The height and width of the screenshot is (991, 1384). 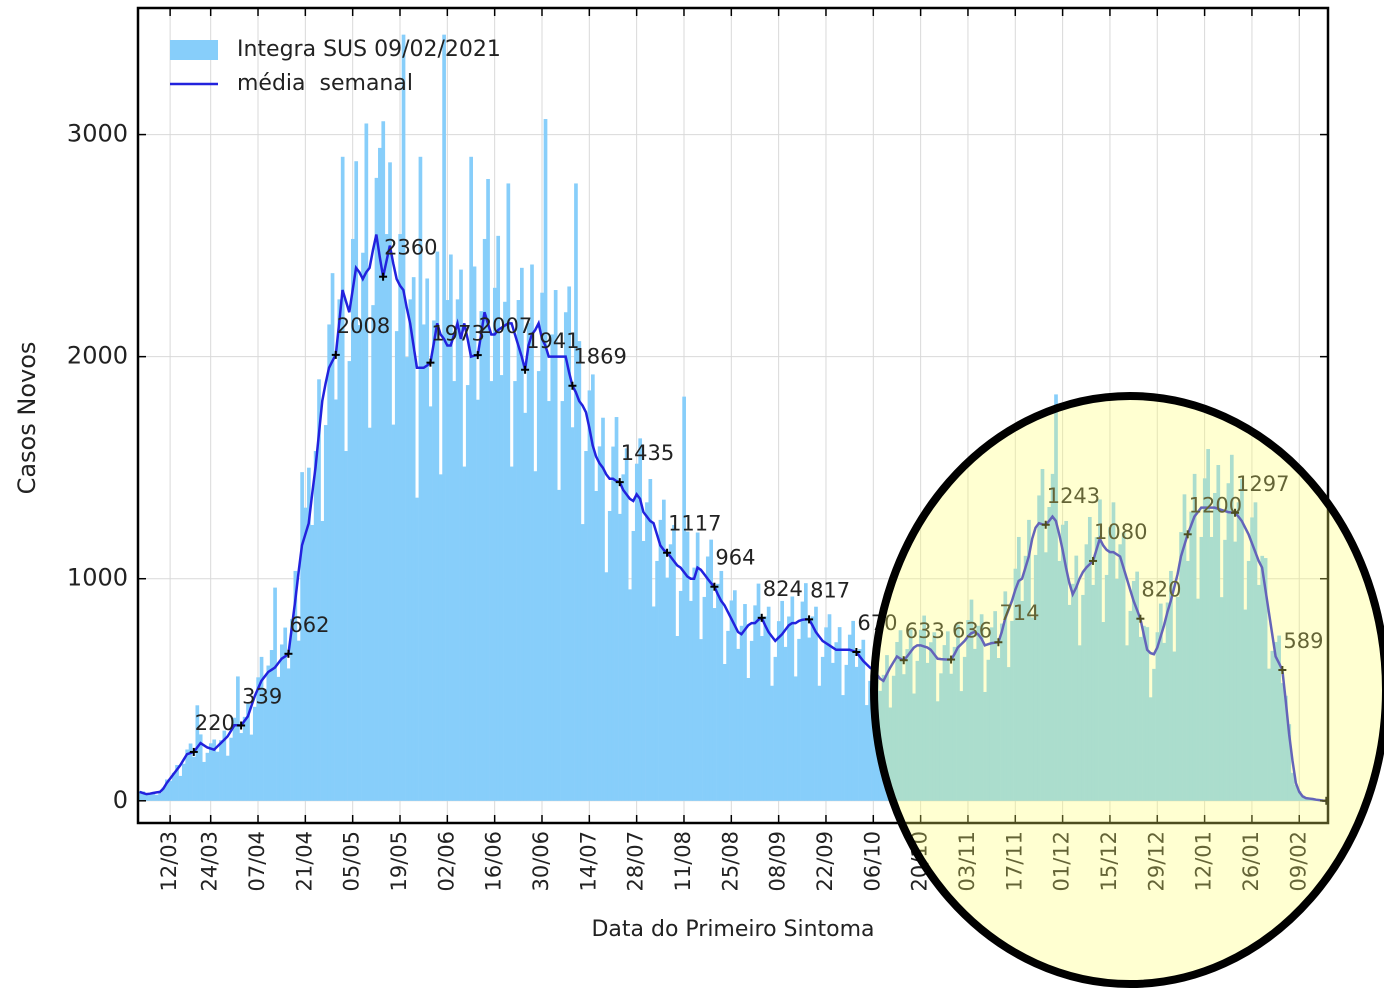 I want to click on x-tick-label: 08/09, so click(x=778, y=861).